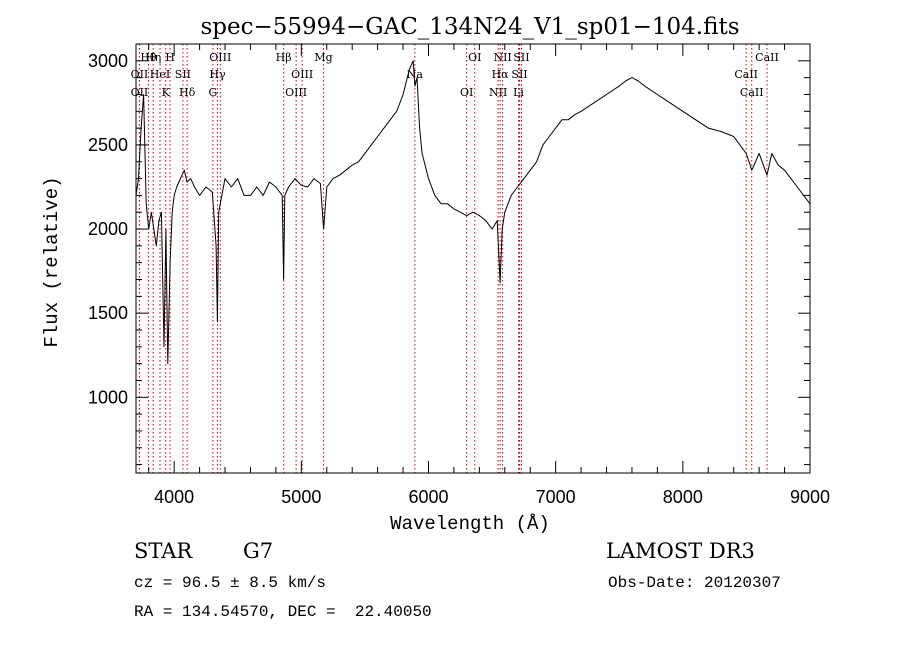 This screenshot has height=649, width=900. Describe the element at coordinates (217, 74) in the screenshot. I see `line-id-label: Hγ` at that location.